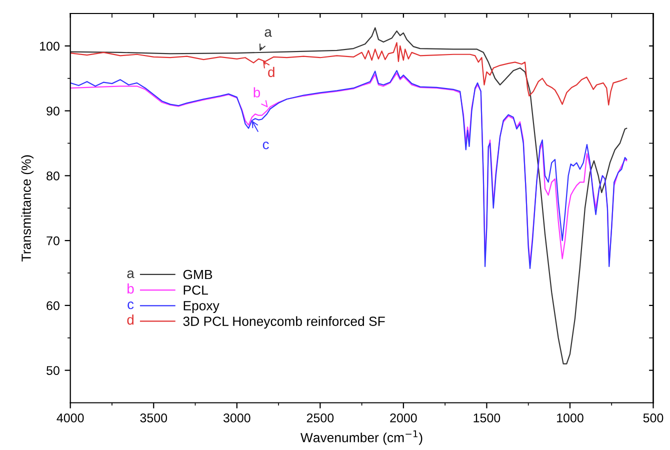 This screenshot has height=450, width=670. What do you see at coordinates (130, 274) in the screenshot?
I see `text: a` at bounding box center [130, 274].